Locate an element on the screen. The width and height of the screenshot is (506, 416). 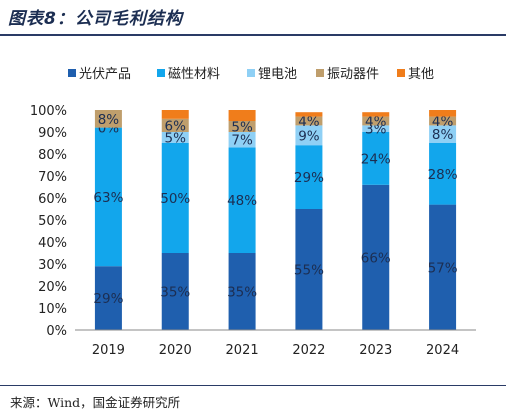
data-label: 55% is located at coordinates (309, 271).